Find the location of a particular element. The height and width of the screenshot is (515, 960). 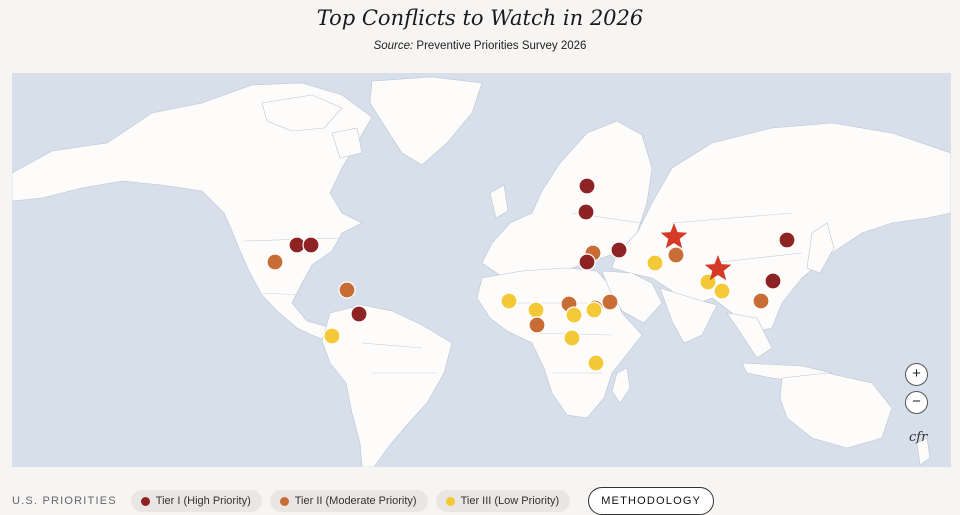

legend-tier1: Tier I (High Priority) is located at coordinates (196, 501).